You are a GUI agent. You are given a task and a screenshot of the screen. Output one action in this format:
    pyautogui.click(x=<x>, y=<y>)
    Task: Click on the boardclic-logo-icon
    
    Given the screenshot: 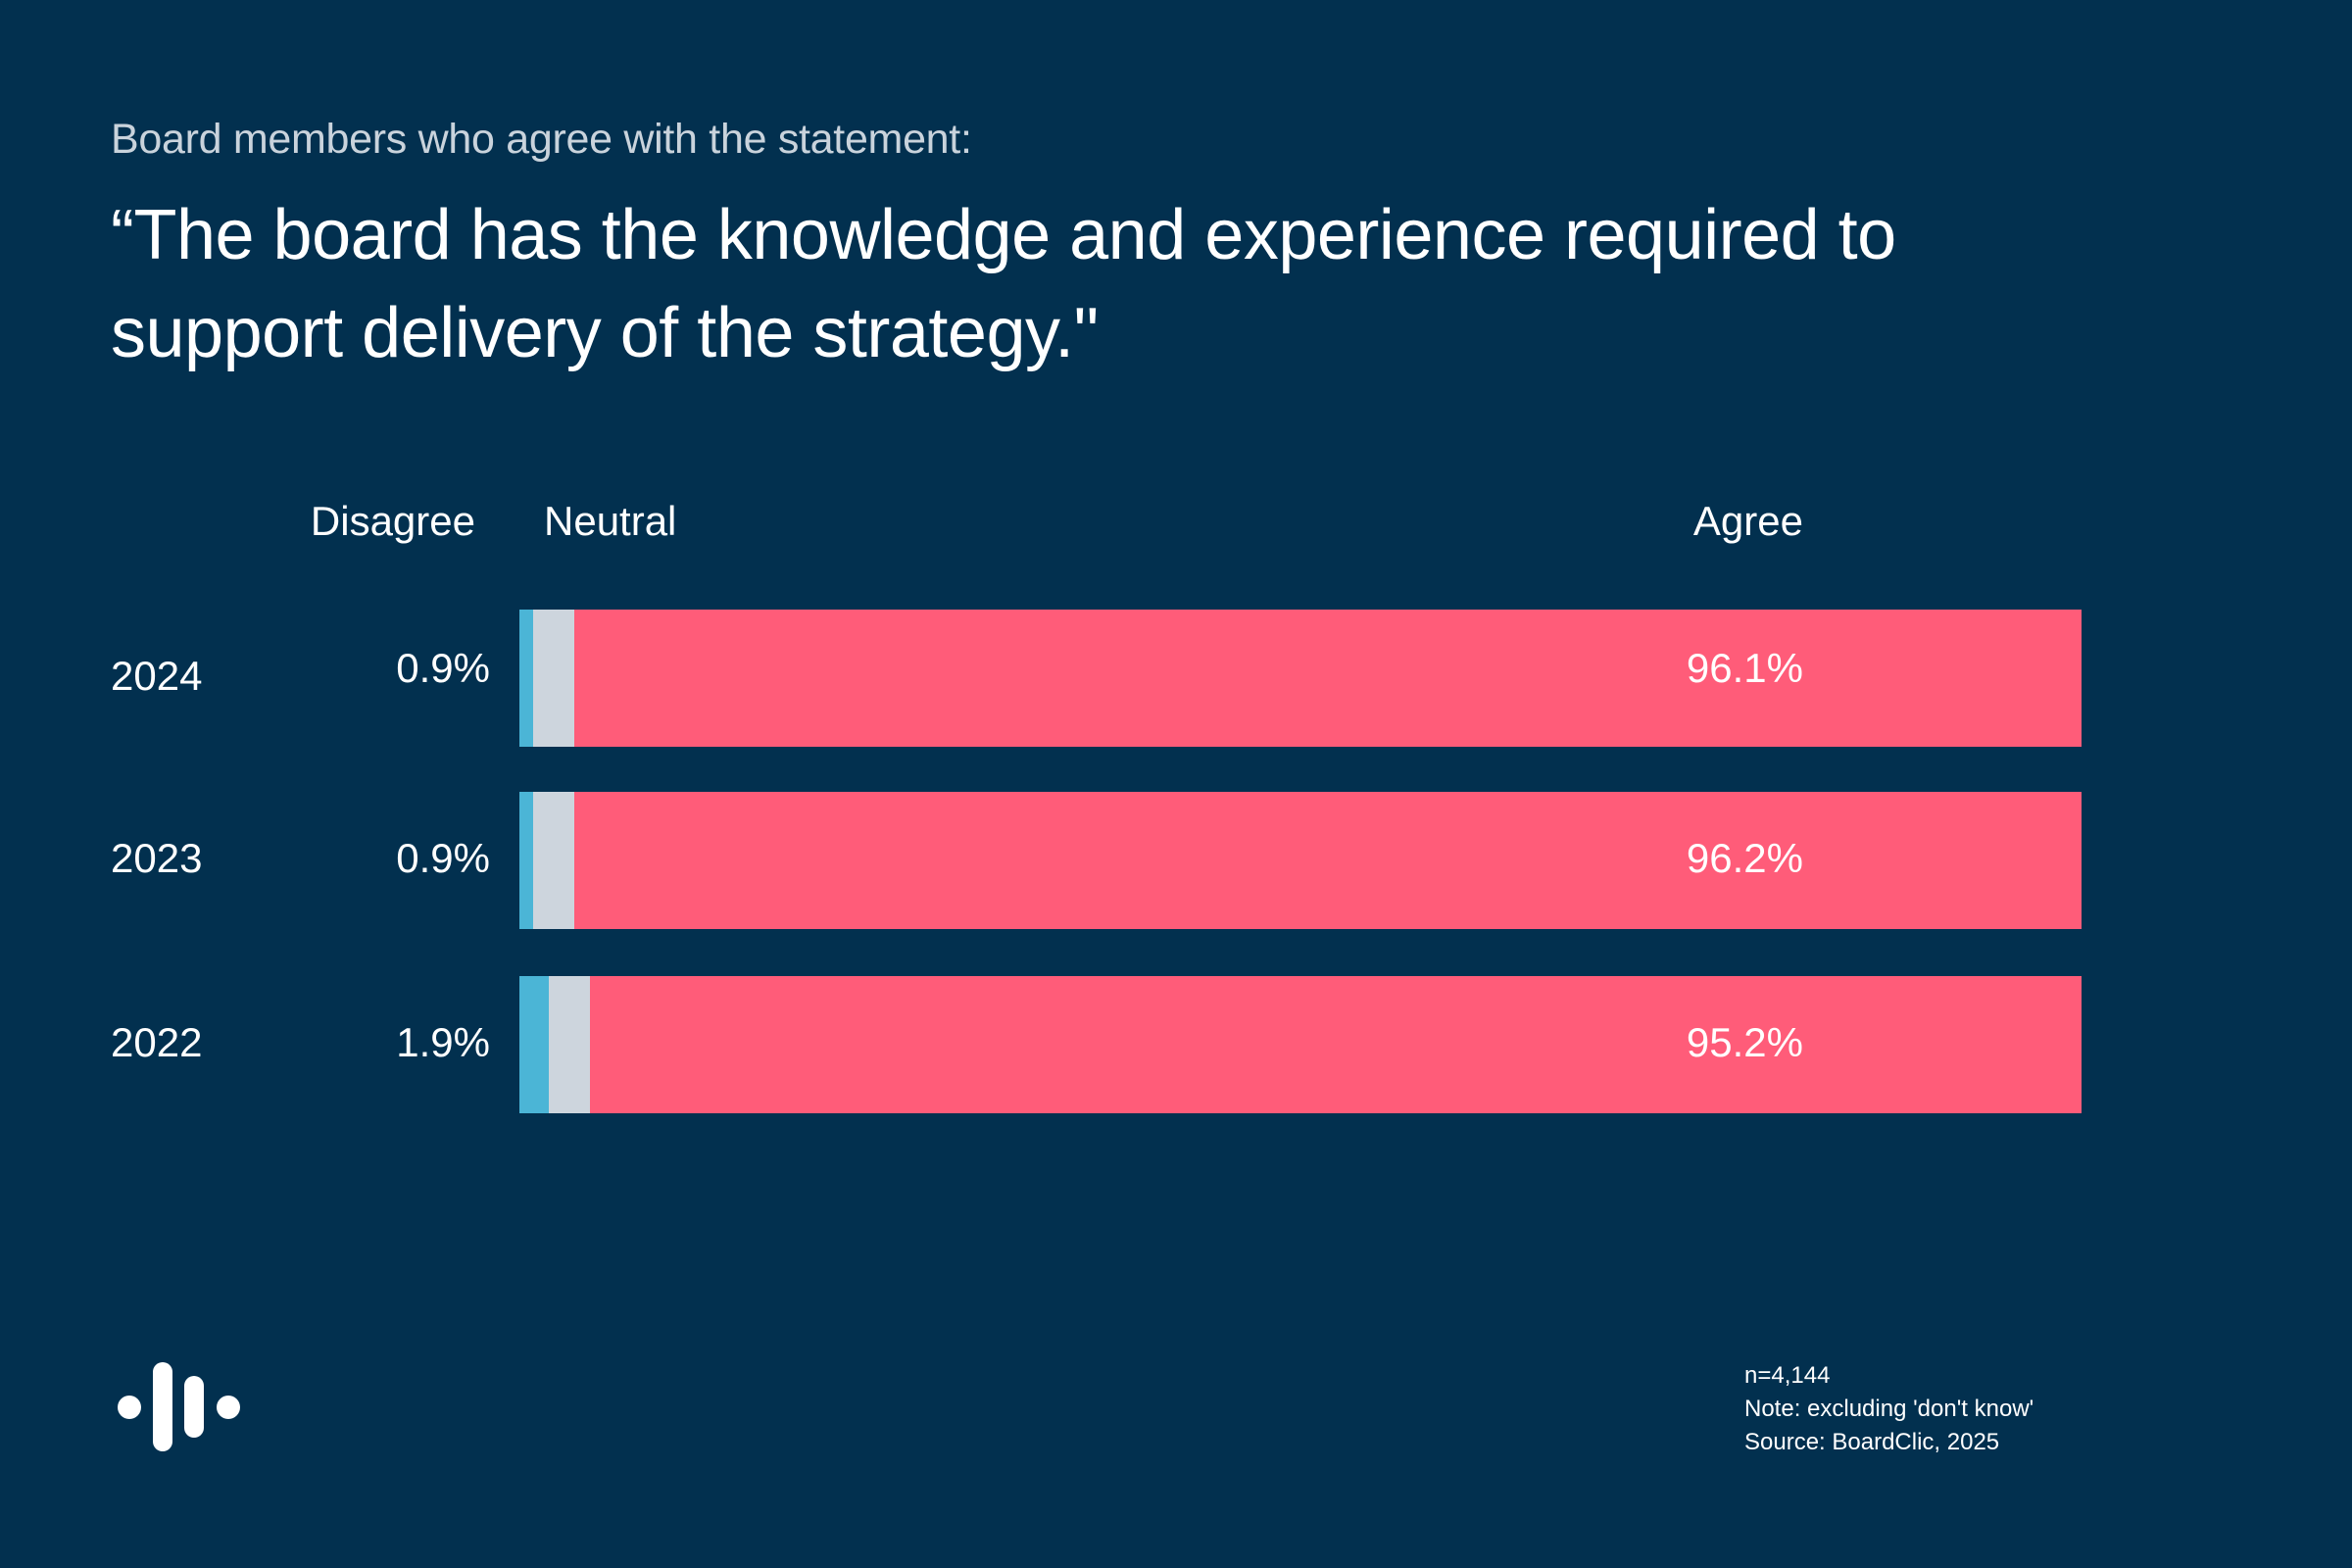 What is the action you would take?
    pyautogui.click(x=179, y=1406)
    